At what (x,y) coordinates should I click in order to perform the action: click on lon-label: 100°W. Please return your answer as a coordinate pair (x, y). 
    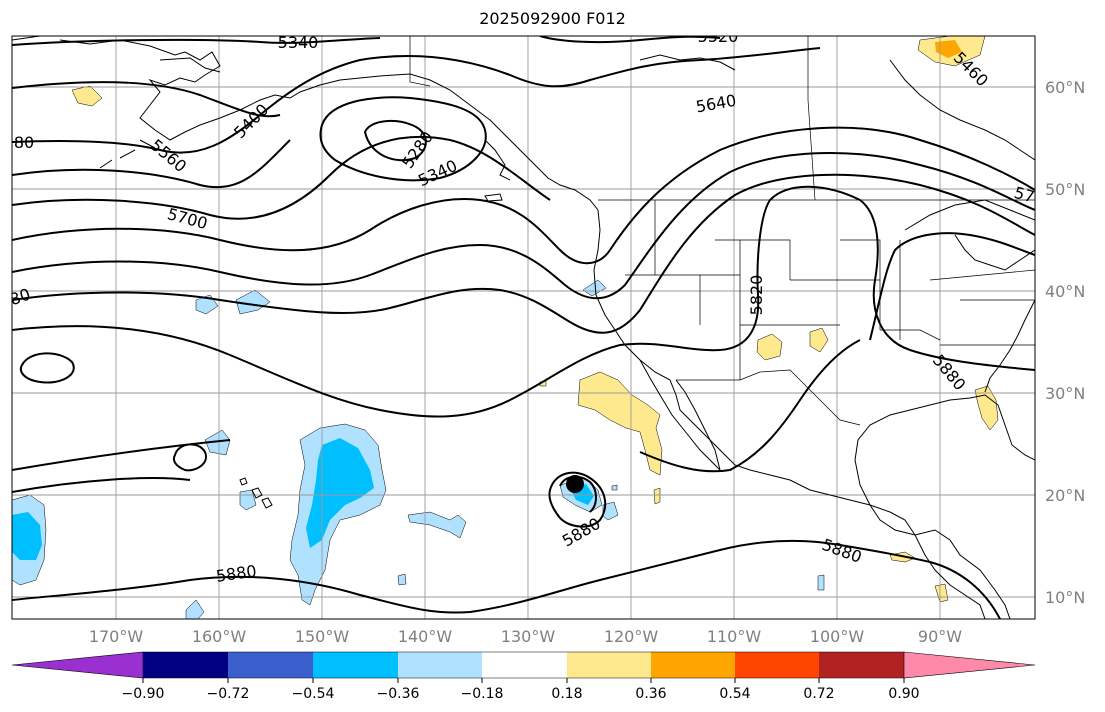
    Looking at the image, I should click on (837, 636).